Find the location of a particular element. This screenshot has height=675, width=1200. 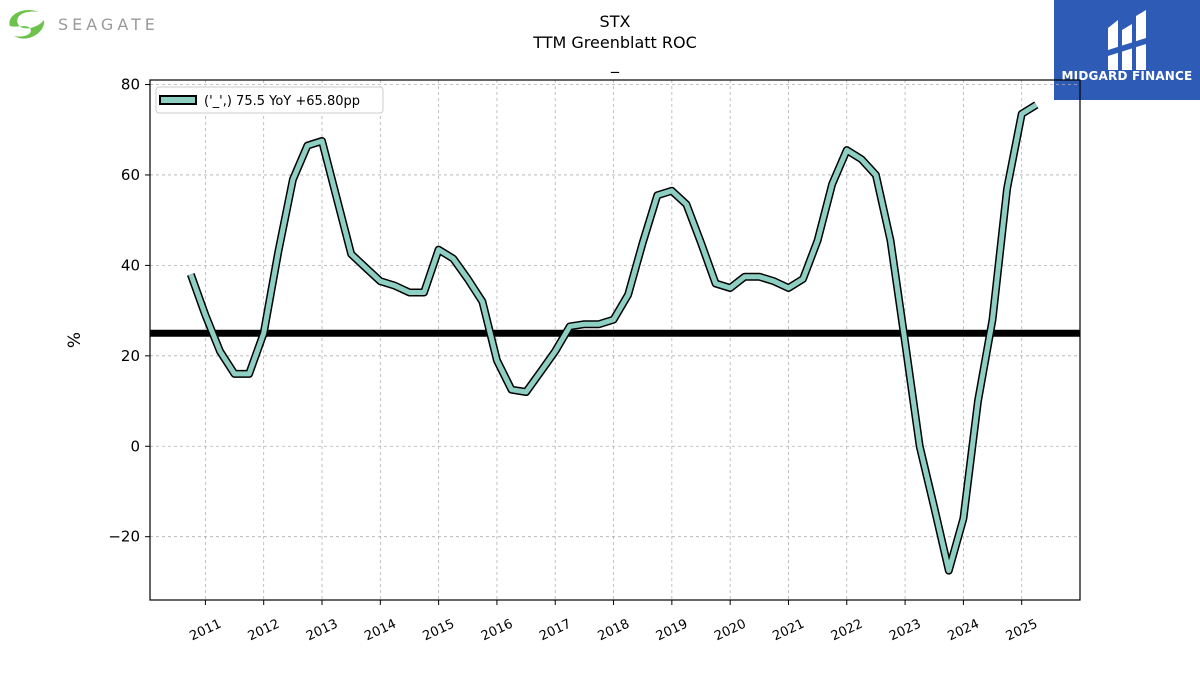

y-axis-label: % is located at coordinates (75, 340).